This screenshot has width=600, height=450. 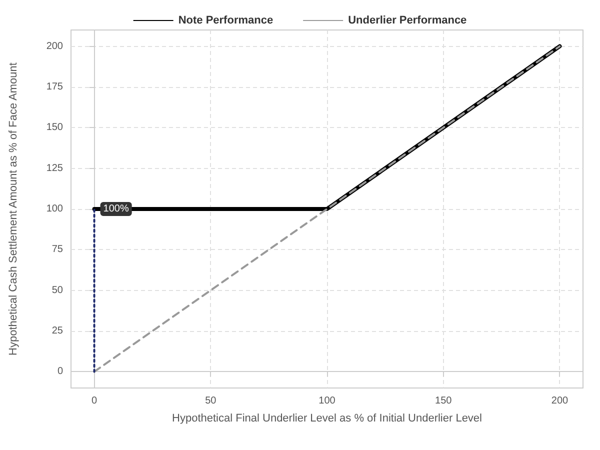 I want to click on x-tick-label: 50, so click(x=211, y=401).